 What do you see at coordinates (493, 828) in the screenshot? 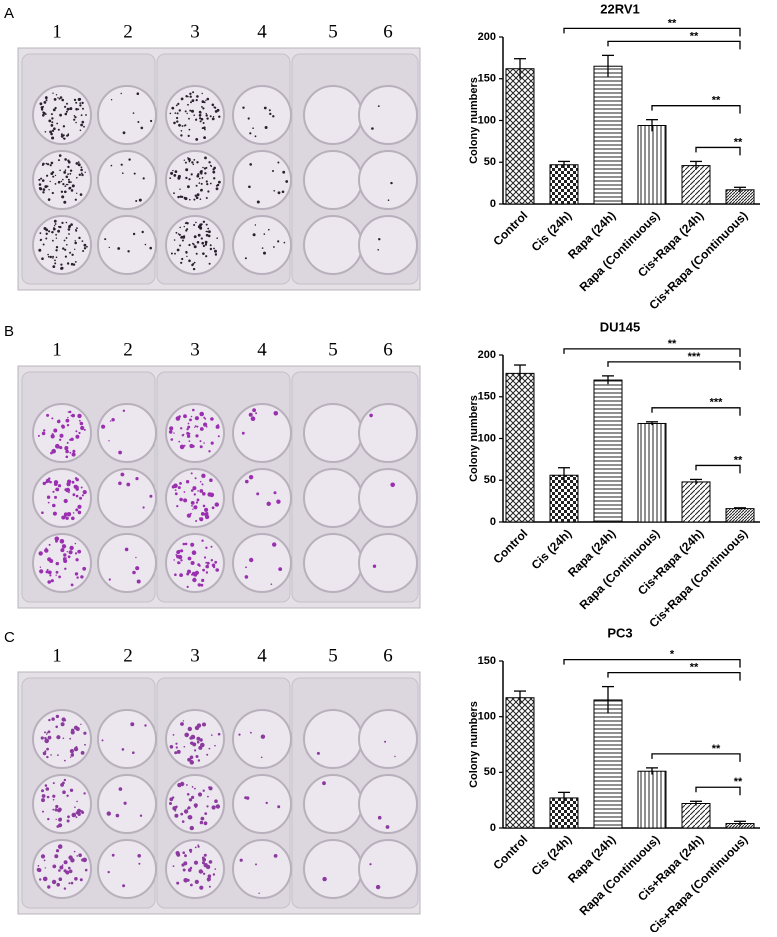
I see `y-tick-label: 0` at bounding box center [493, 828].